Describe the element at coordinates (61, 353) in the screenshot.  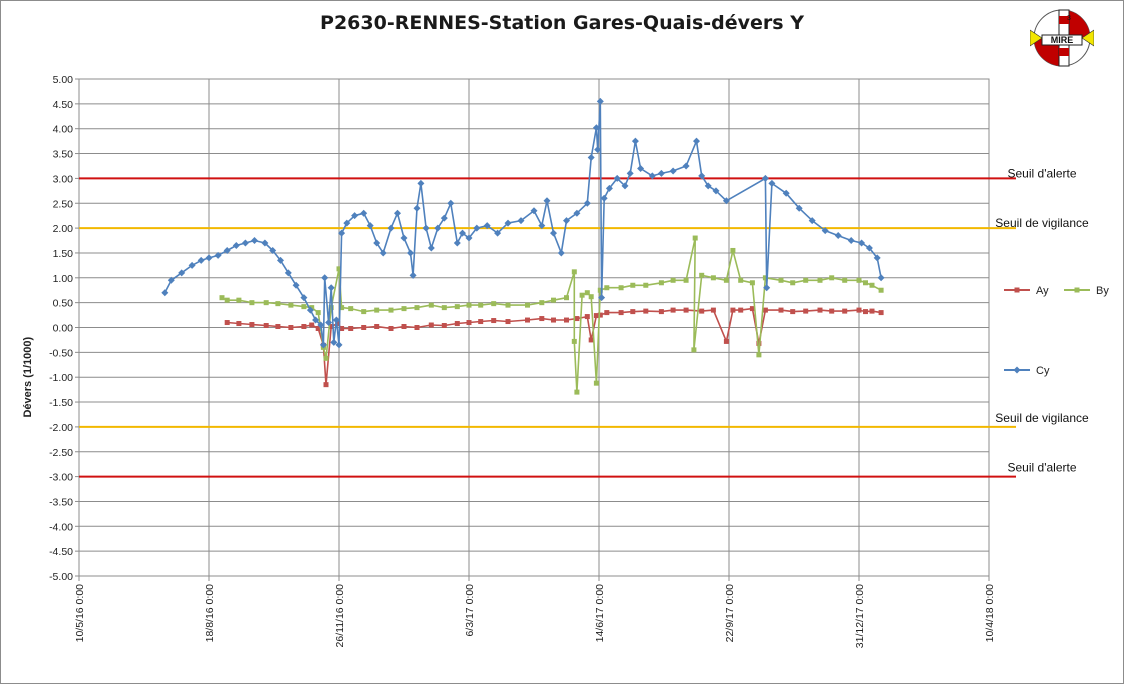
I see `y-tick-label: -0.50` at that location.